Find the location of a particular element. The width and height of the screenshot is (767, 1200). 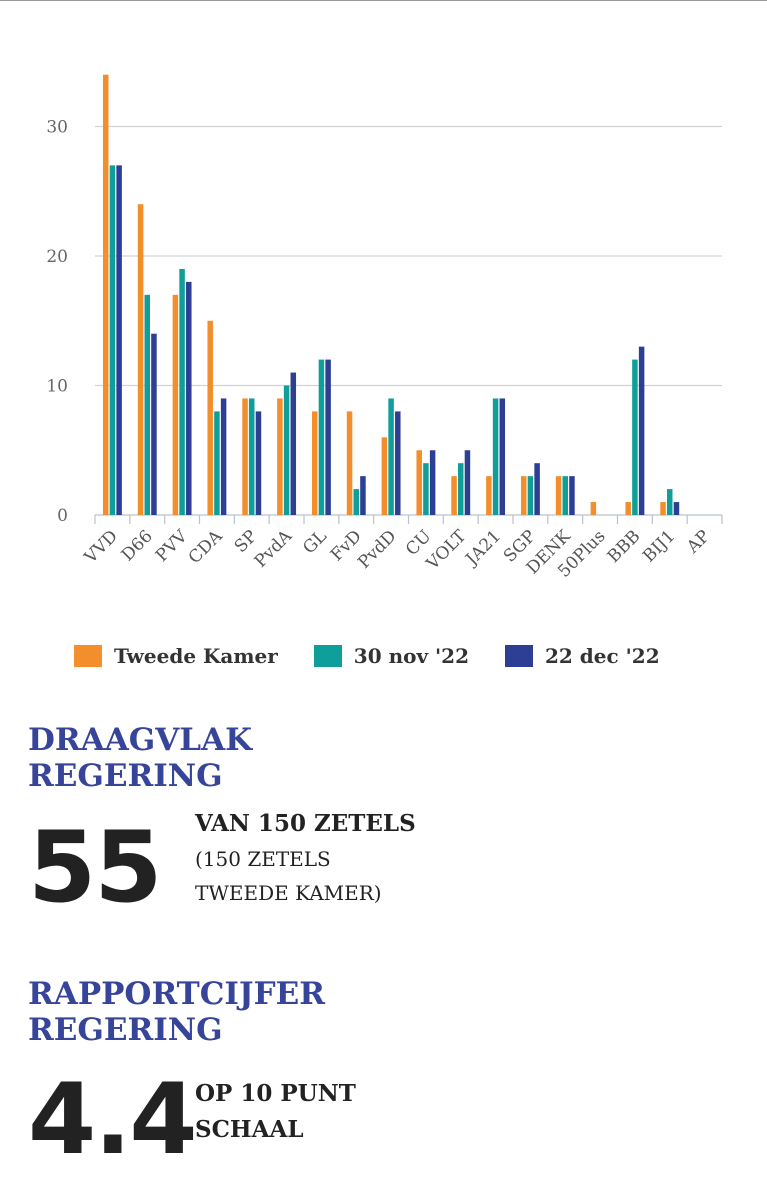

draagvlak-description: VAN 150 ZETELS (150 ZETELS TWEEDE KAMER) is located at coordinates (305, 858).